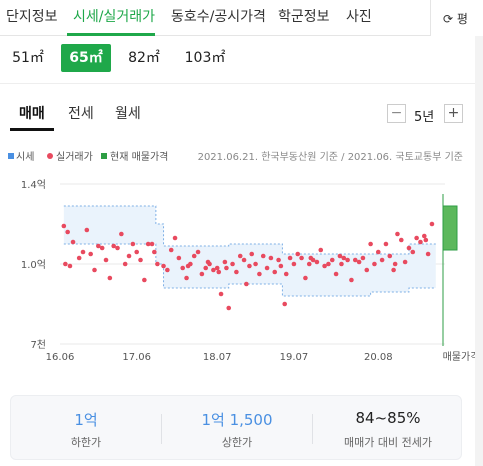 This screenshot has height=466, width=483. Describe the element at coordinates (388, 418) in the screenshot. I see `jeonse-ratio-value: 84~85%` at that location.